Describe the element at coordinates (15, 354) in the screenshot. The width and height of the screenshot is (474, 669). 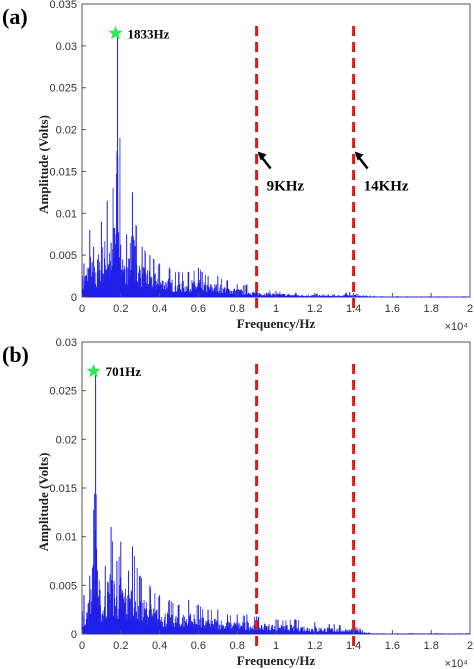
I see `panel-label: (b)` at that location.